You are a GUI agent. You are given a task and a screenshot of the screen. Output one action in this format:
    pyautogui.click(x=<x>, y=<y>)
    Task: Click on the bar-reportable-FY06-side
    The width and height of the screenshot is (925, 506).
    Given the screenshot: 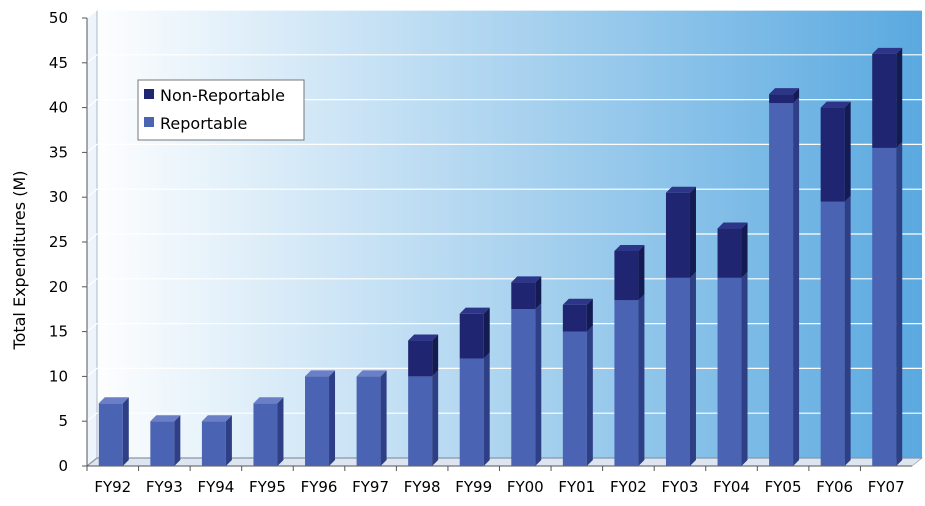 What is the action you would take?
    pyautogui.click(x=847, y=330)
    